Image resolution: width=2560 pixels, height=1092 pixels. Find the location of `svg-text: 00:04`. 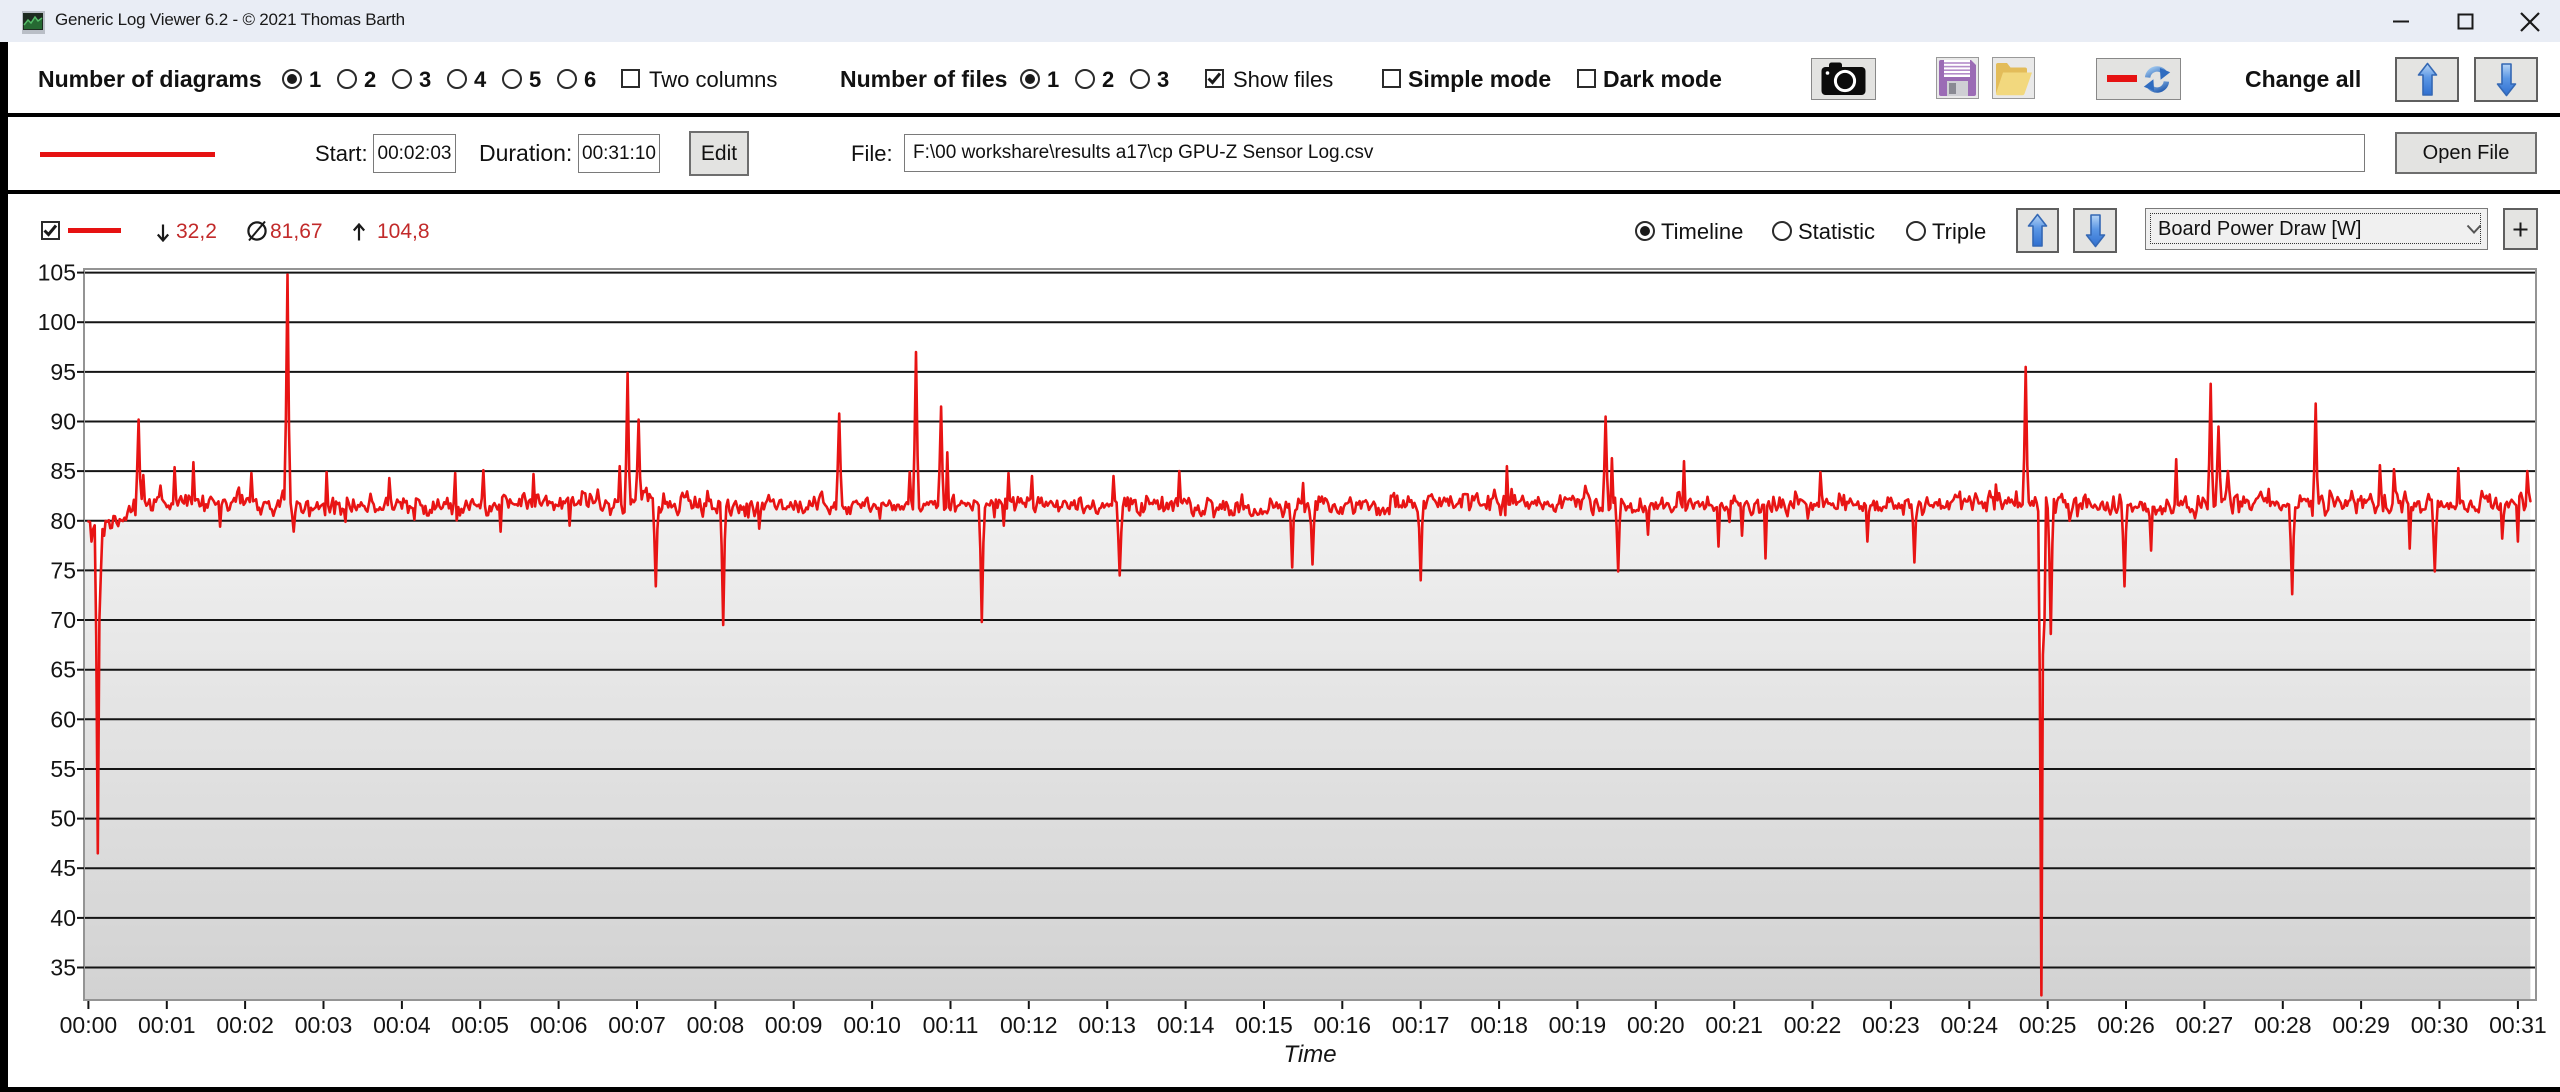

svg-text: 00:04 is located at coordinates (402, 1025).